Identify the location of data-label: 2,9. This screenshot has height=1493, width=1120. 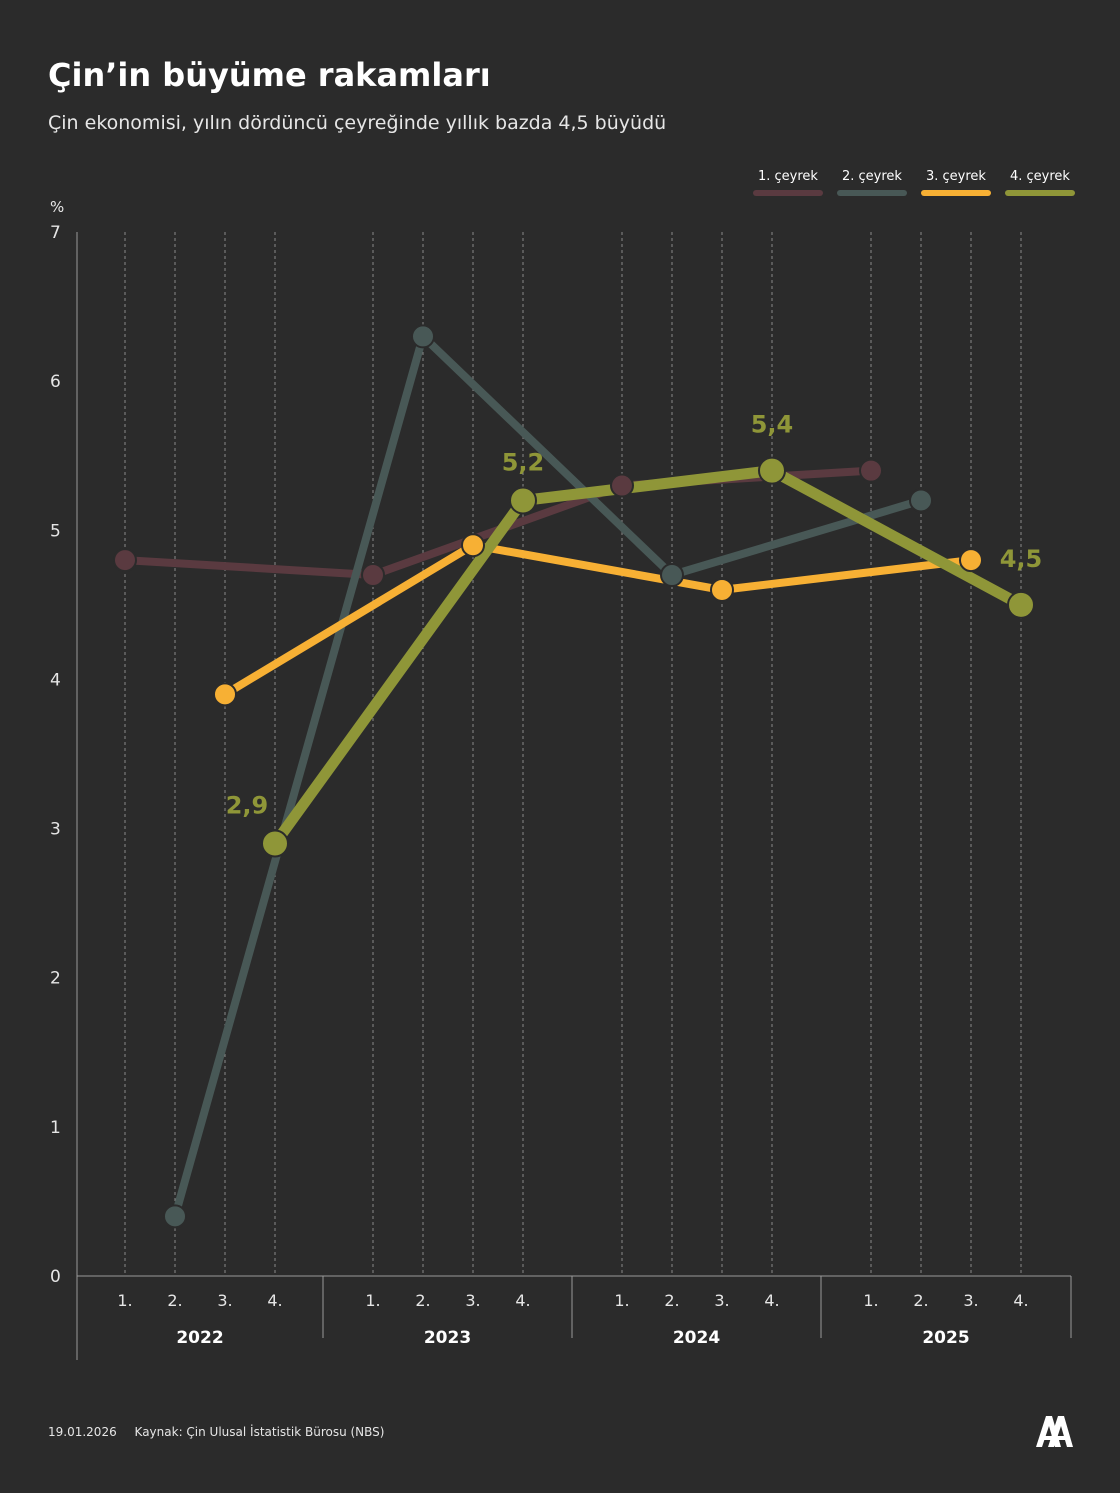
(247, 805).